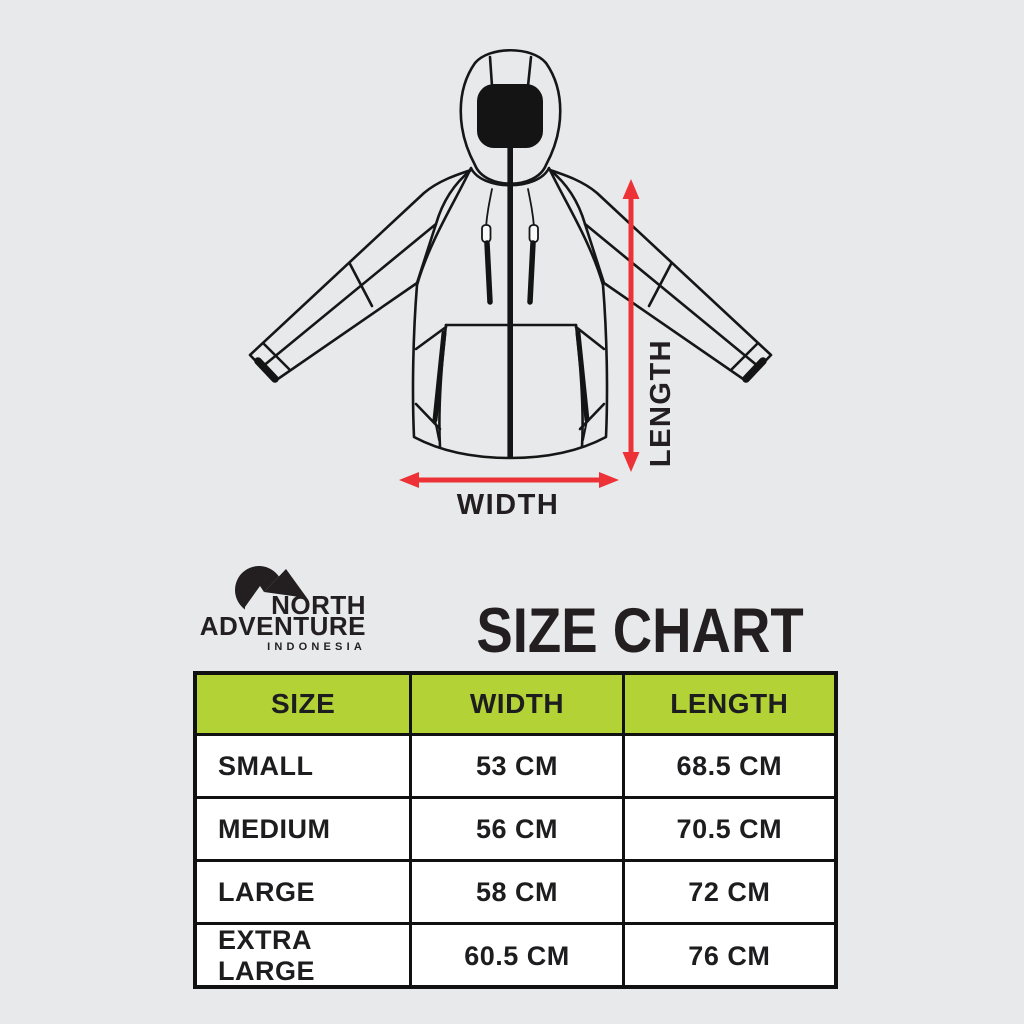  I want to click on width-value: 56 CM, so click(515, 829).